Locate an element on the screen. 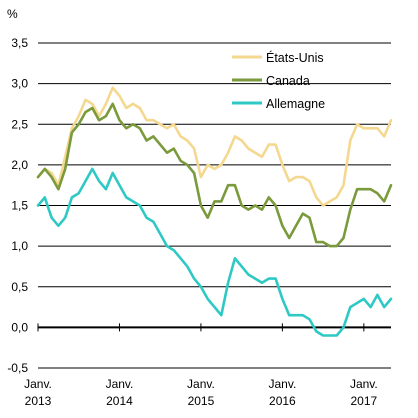 The height and width of the screenshot is (418, 418). x-tick-year: 2014 is located at coordinates (119, 401).